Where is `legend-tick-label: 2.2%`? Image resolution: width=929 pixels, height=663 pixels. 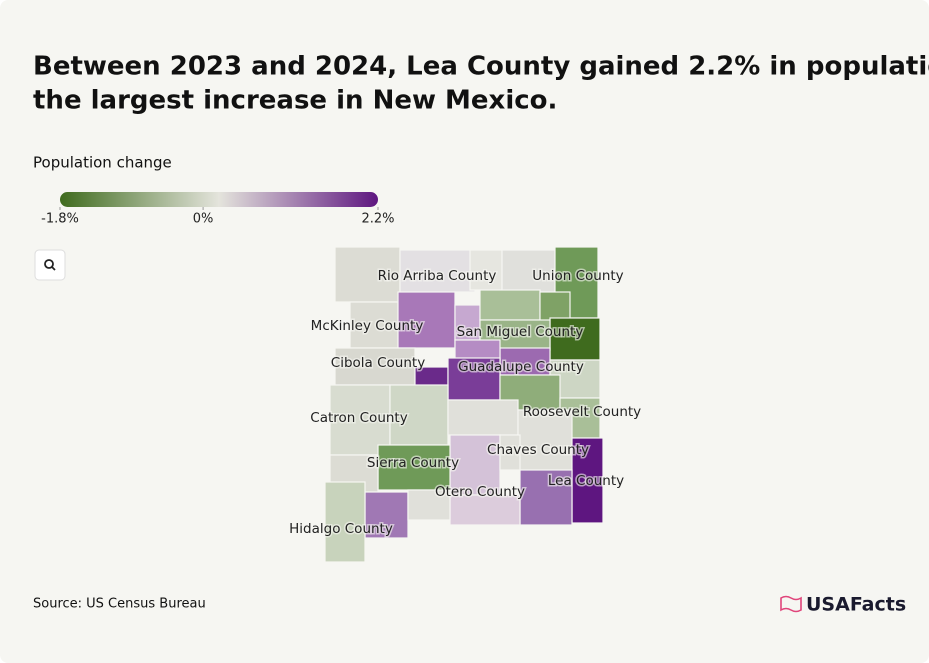 legend-tick-label: 2.2% is located at coordinates (377, 219).